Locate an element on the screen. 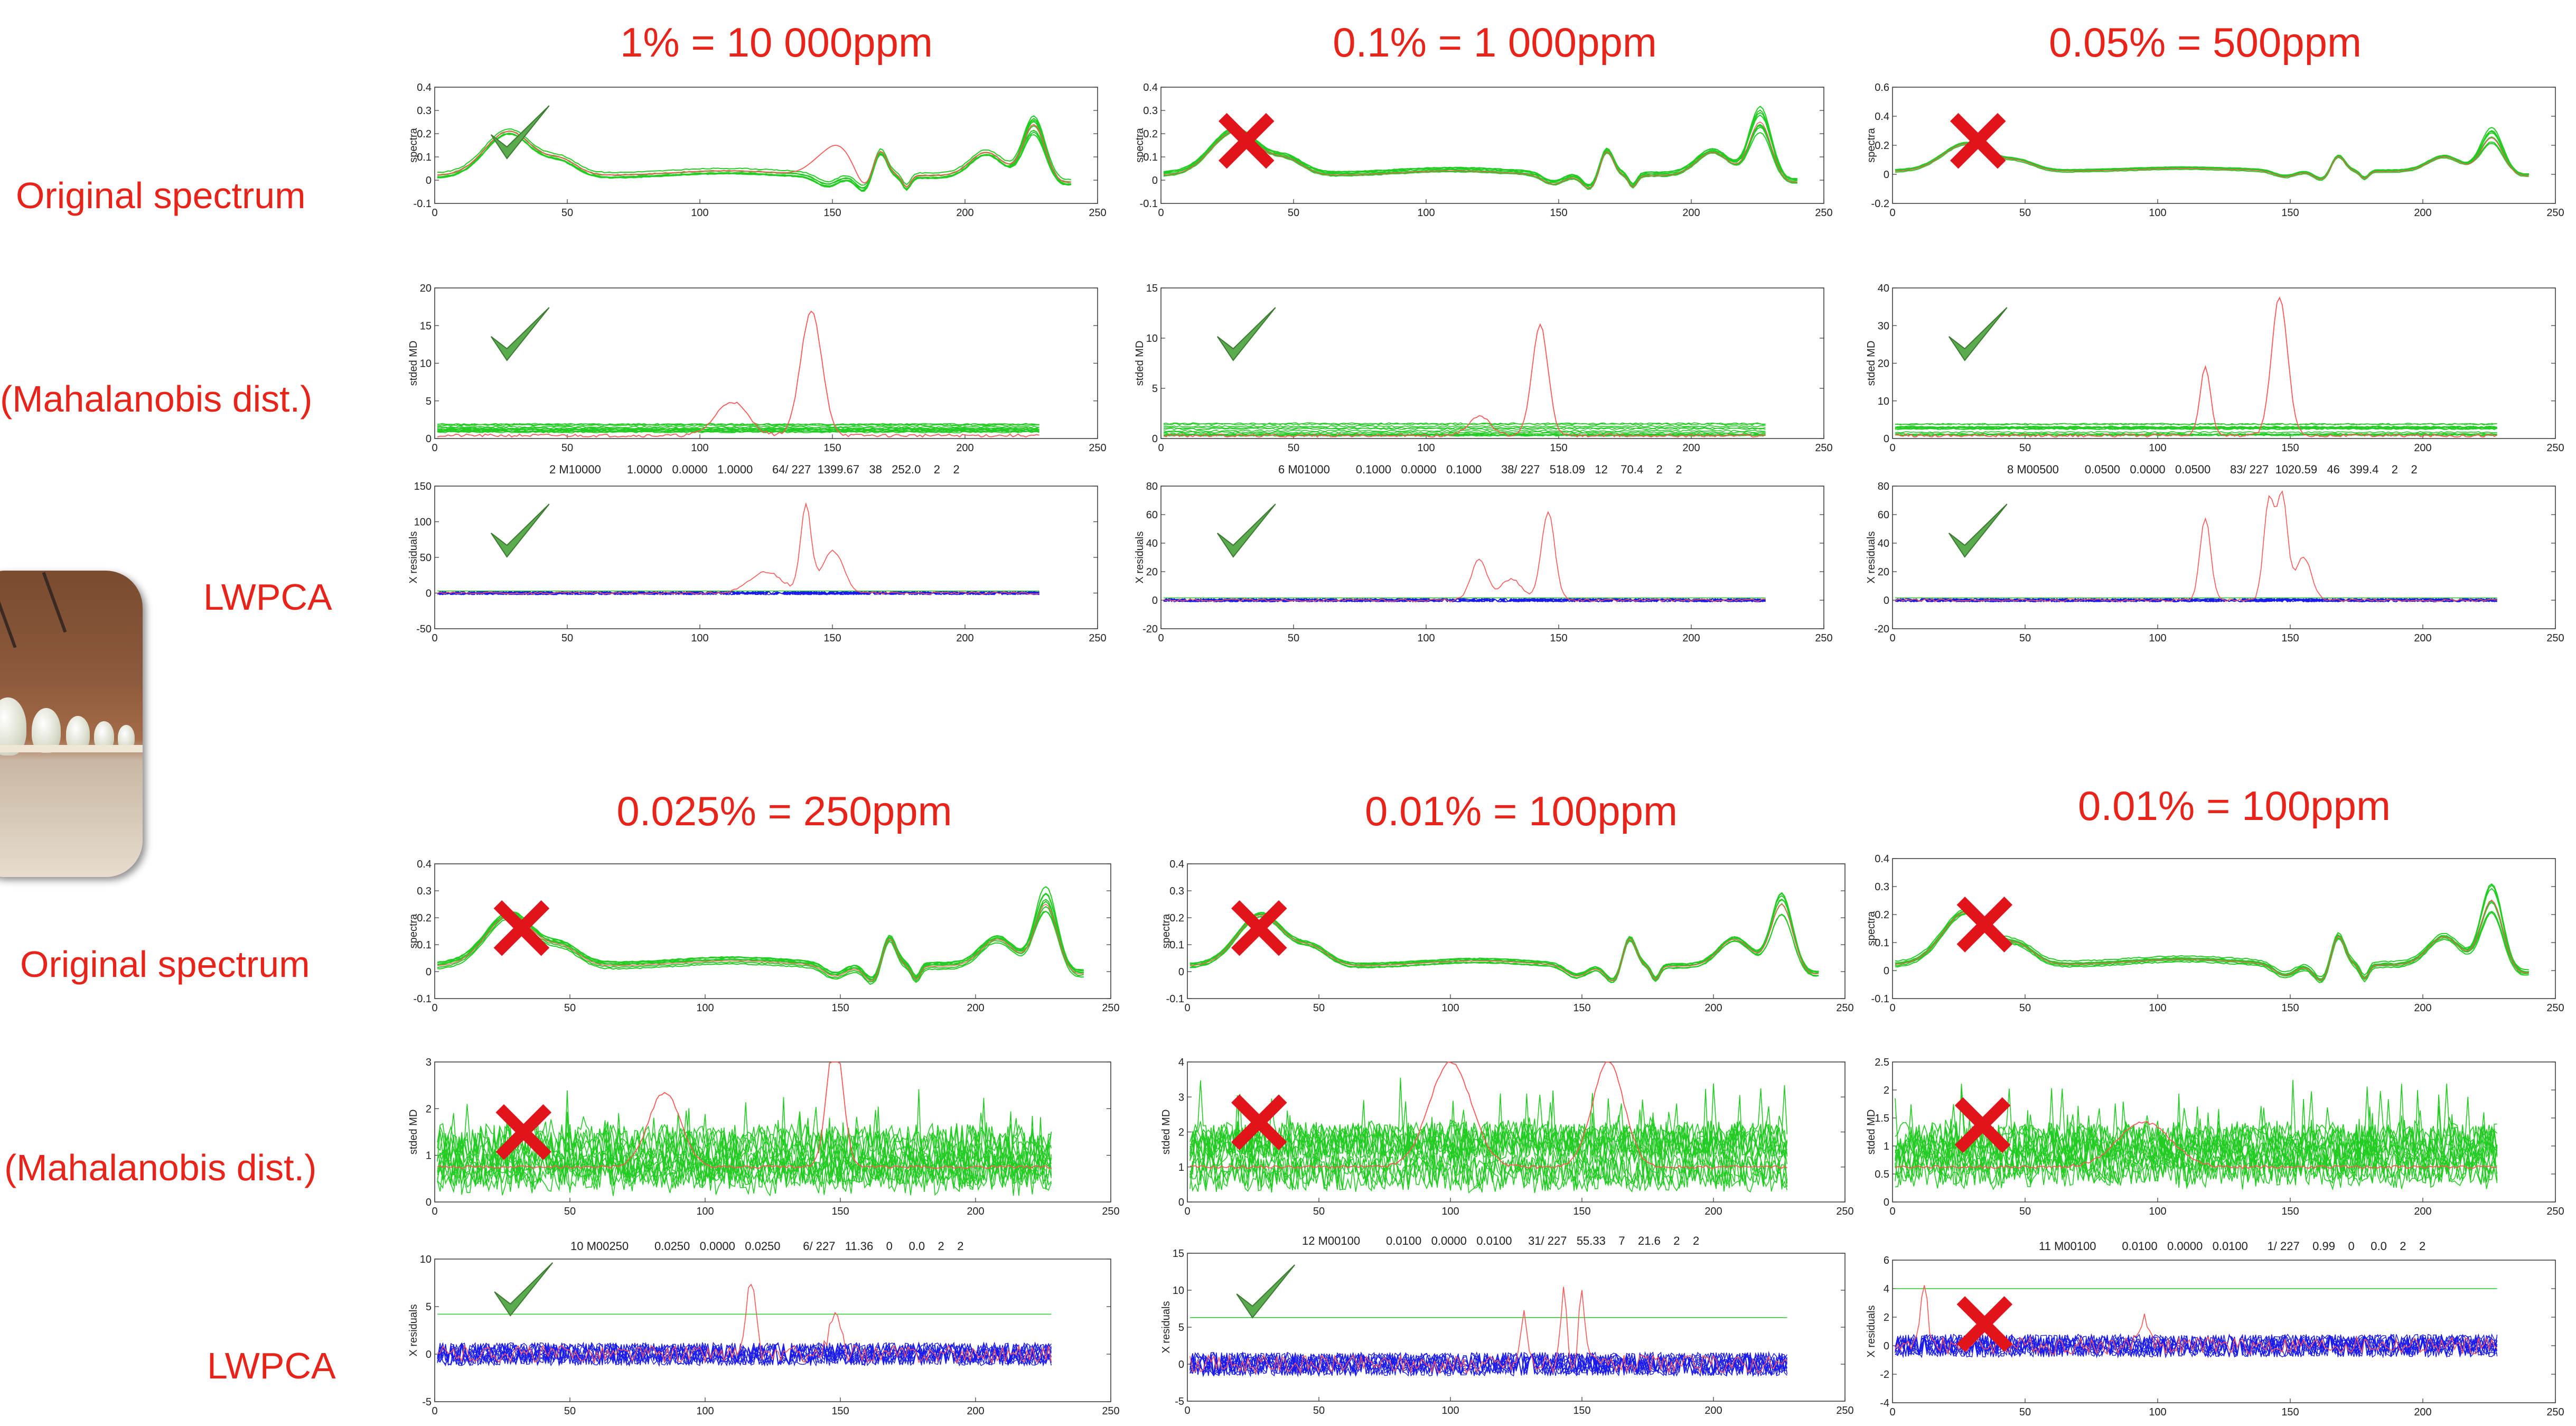  y-tick-label: 5 is located at coordinates (1181, 1328).